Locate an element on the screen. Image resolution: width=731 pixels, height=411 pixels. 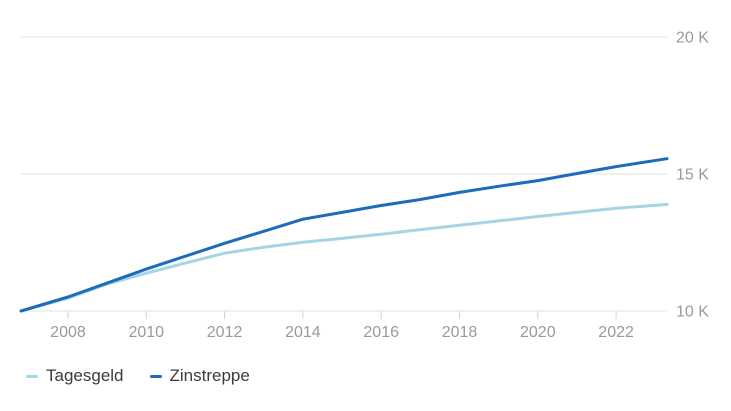
x-axis-label: 2008 is located at coordinates (68, 332).